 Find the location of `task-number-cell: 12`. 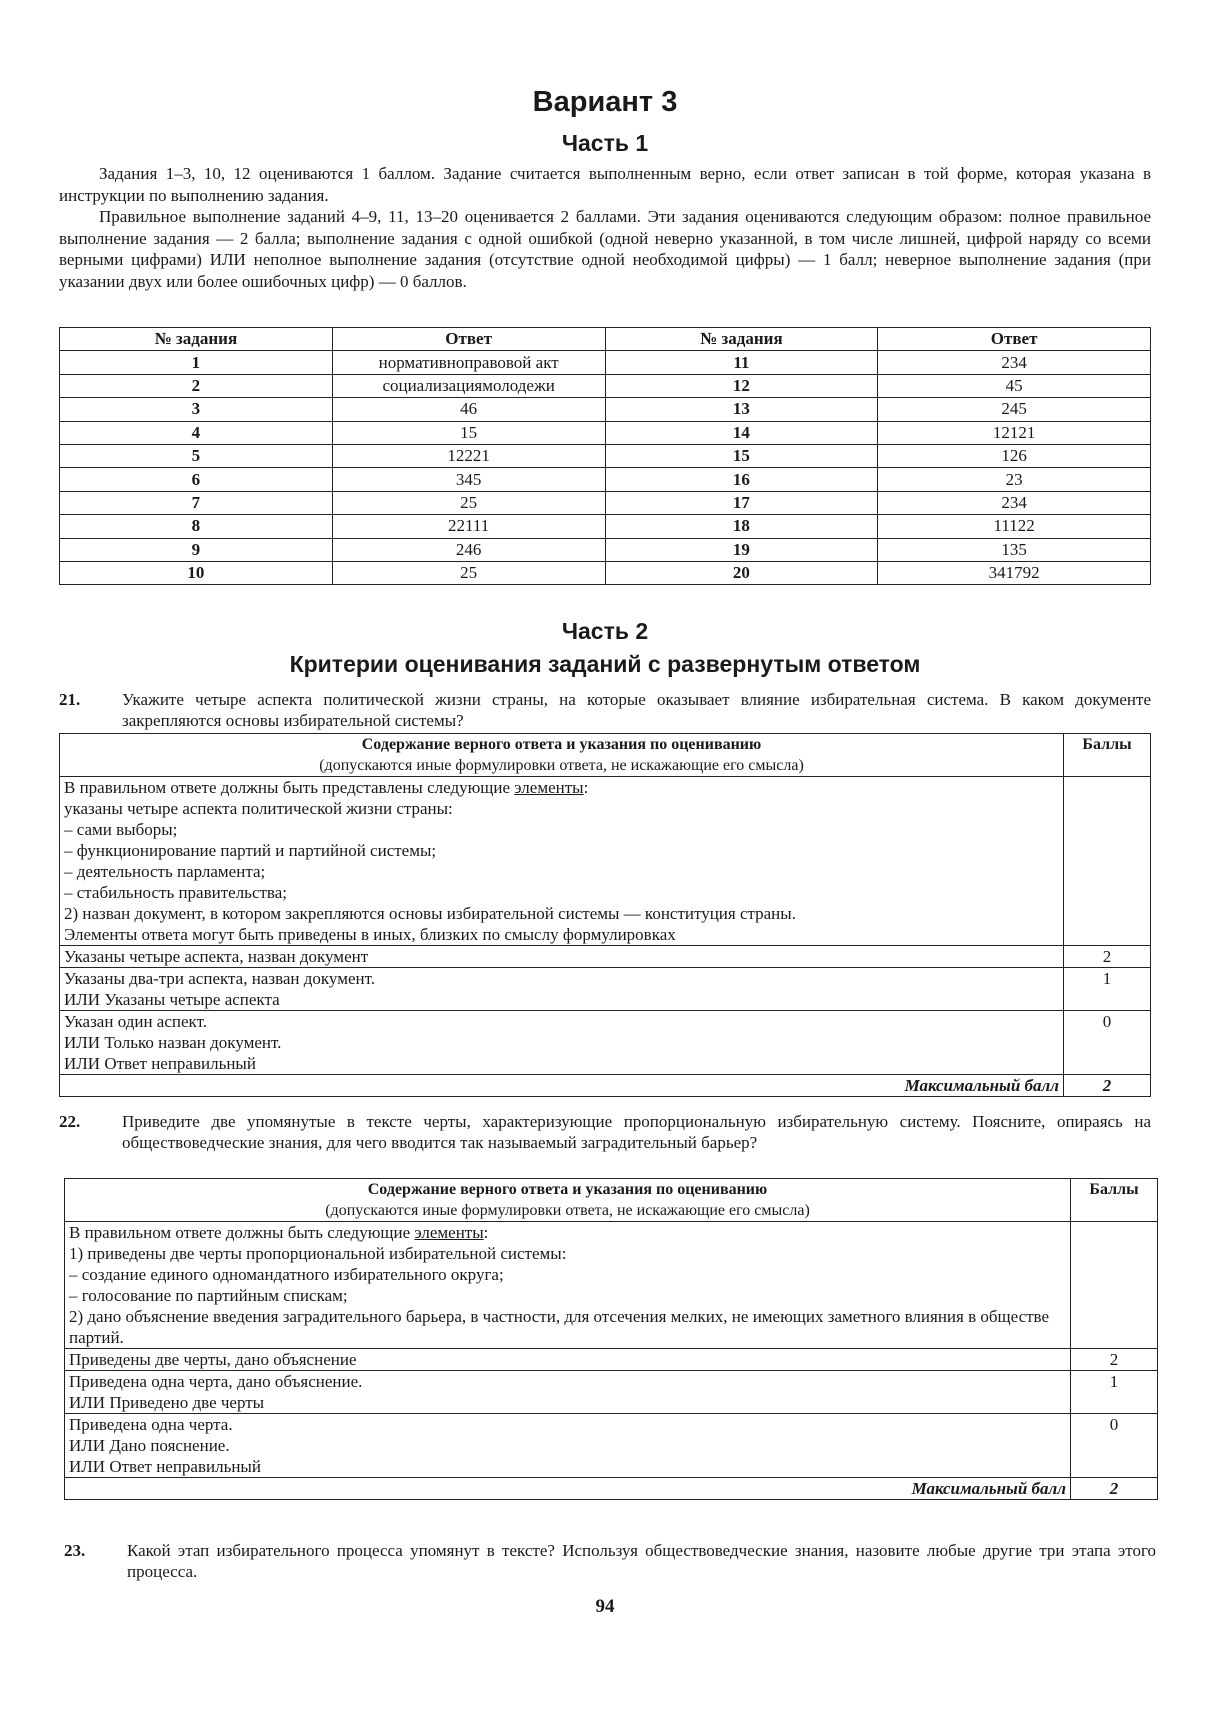

task-number-cell: 12 is located at coordinates (741, 386).